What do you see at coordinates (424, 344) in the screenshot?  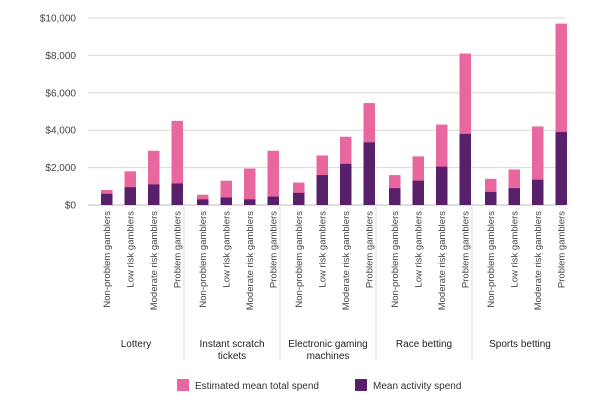 I see `group-label: Race betting` at bounding box center [424, 344].